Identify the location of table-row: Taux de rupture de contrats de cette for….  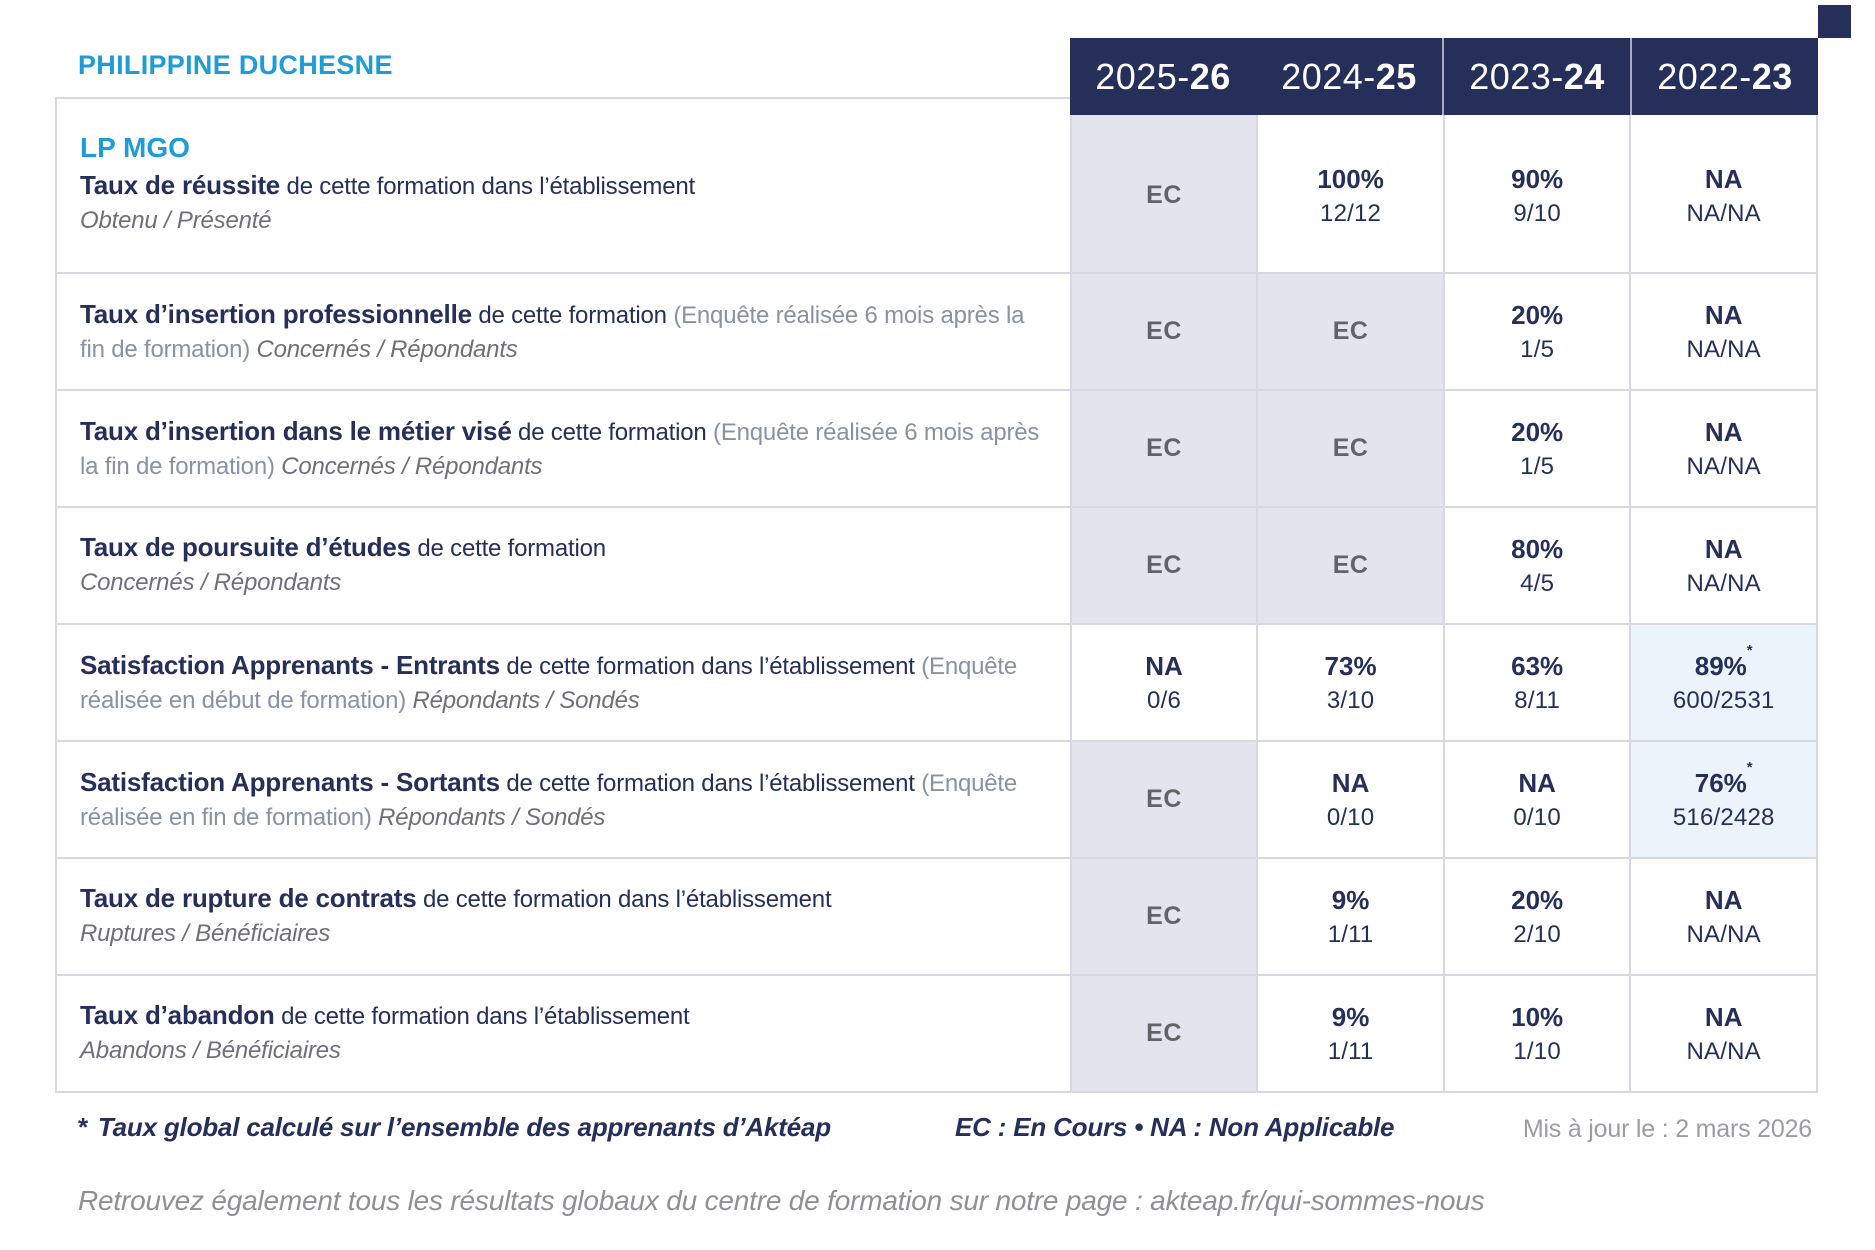
(936, 915).